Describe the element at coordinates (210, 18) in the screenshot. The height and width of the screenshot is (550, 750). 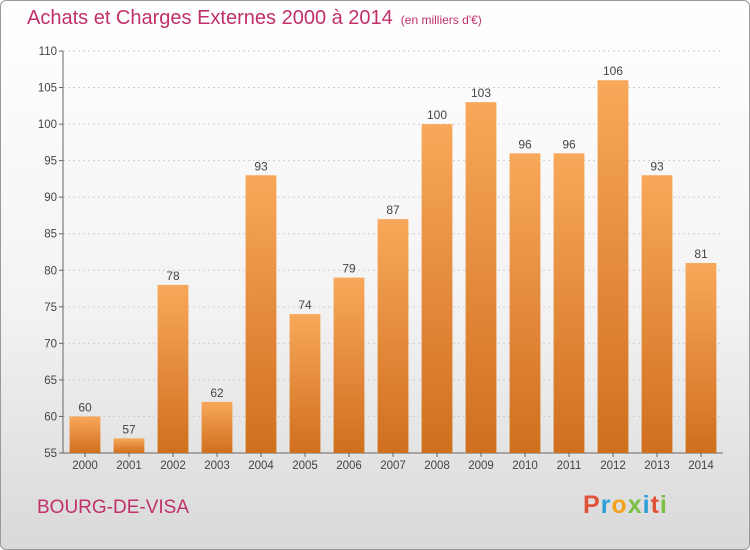
I see `chart-title-text: Achats et Charges Externes 2000 à 2014` at that location.